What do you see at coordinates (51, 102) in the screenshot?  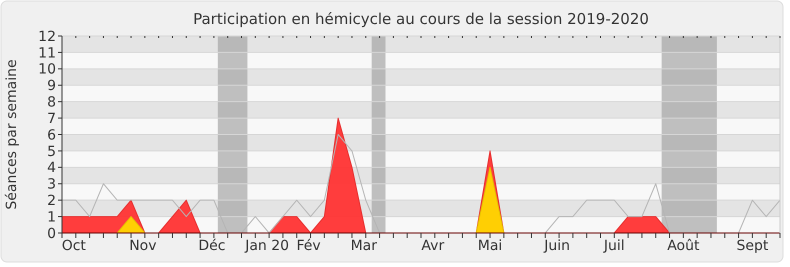 I see `y-tick-label: 8` at bounding box center [51, 102].